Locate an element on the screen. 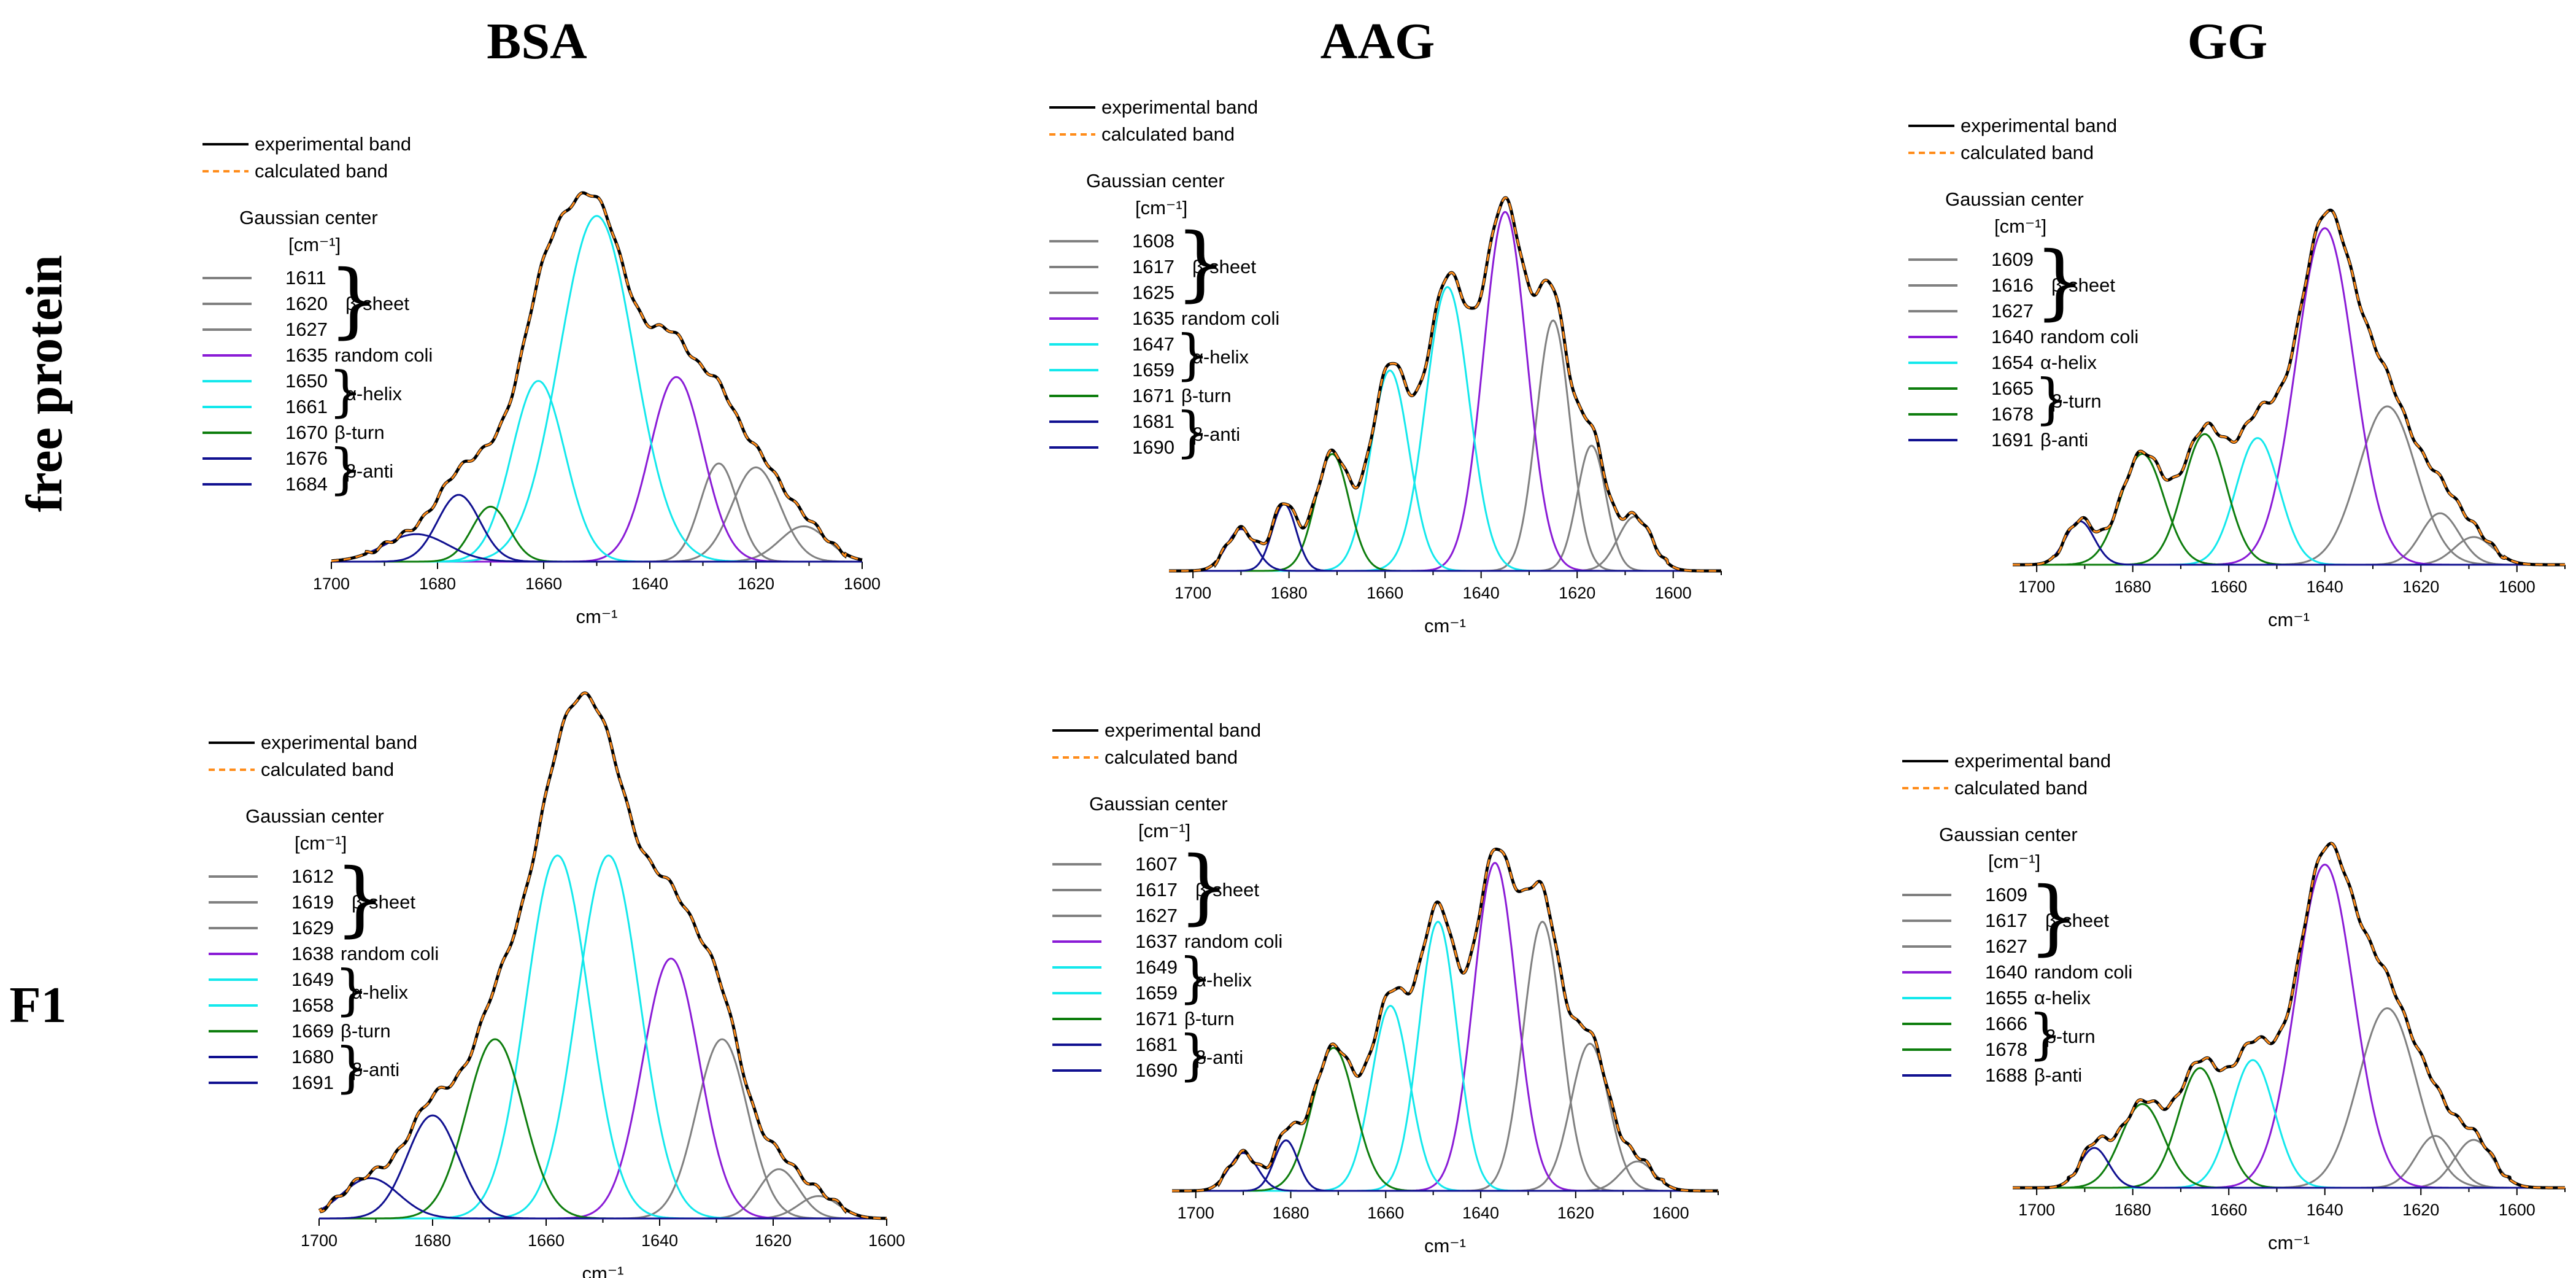  legend-center-value: 1690 is located at coordinates (1156, 1070).